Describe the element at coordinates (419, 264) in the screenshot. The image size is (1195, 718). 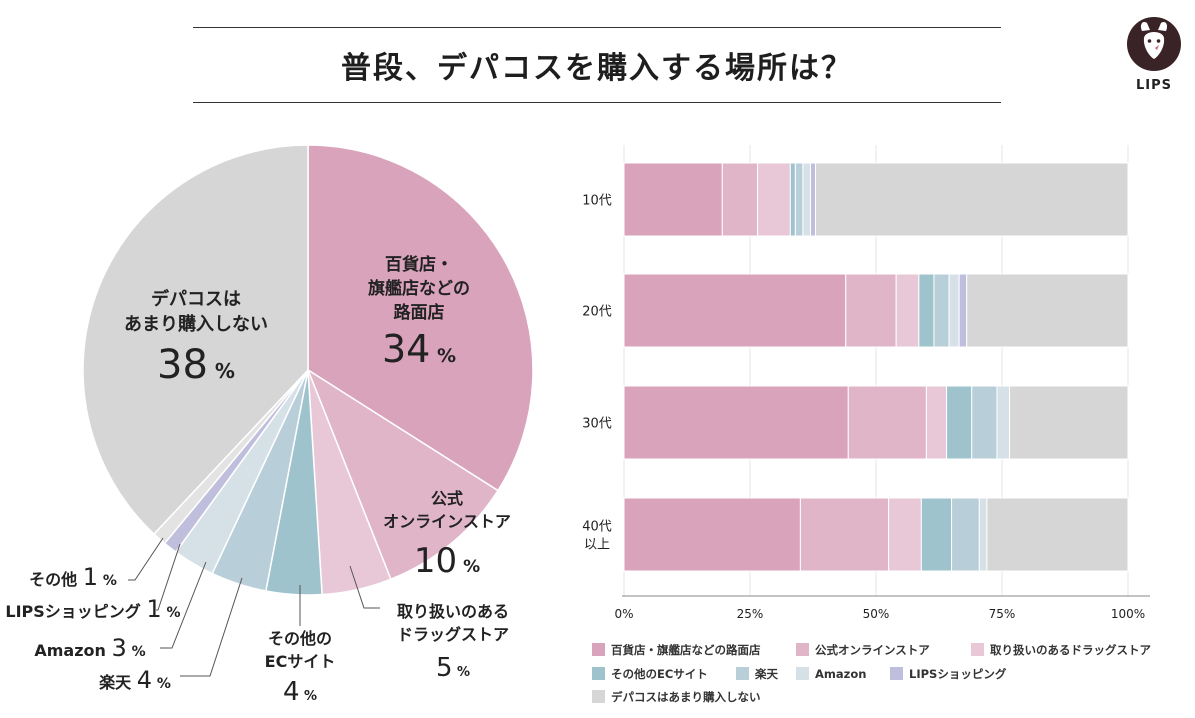
I see `pie-label-name: 百貨店・` at that location.